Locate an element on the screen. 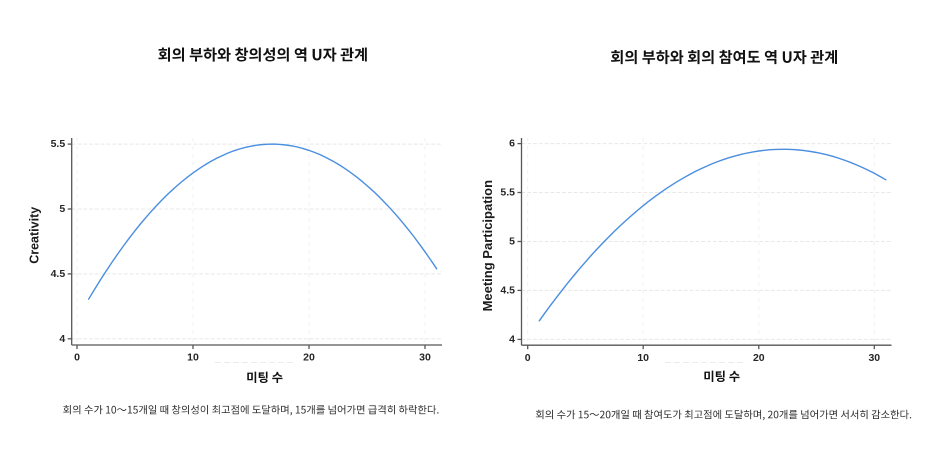  svg-text: Creativity is located at coordinates (34, 235).